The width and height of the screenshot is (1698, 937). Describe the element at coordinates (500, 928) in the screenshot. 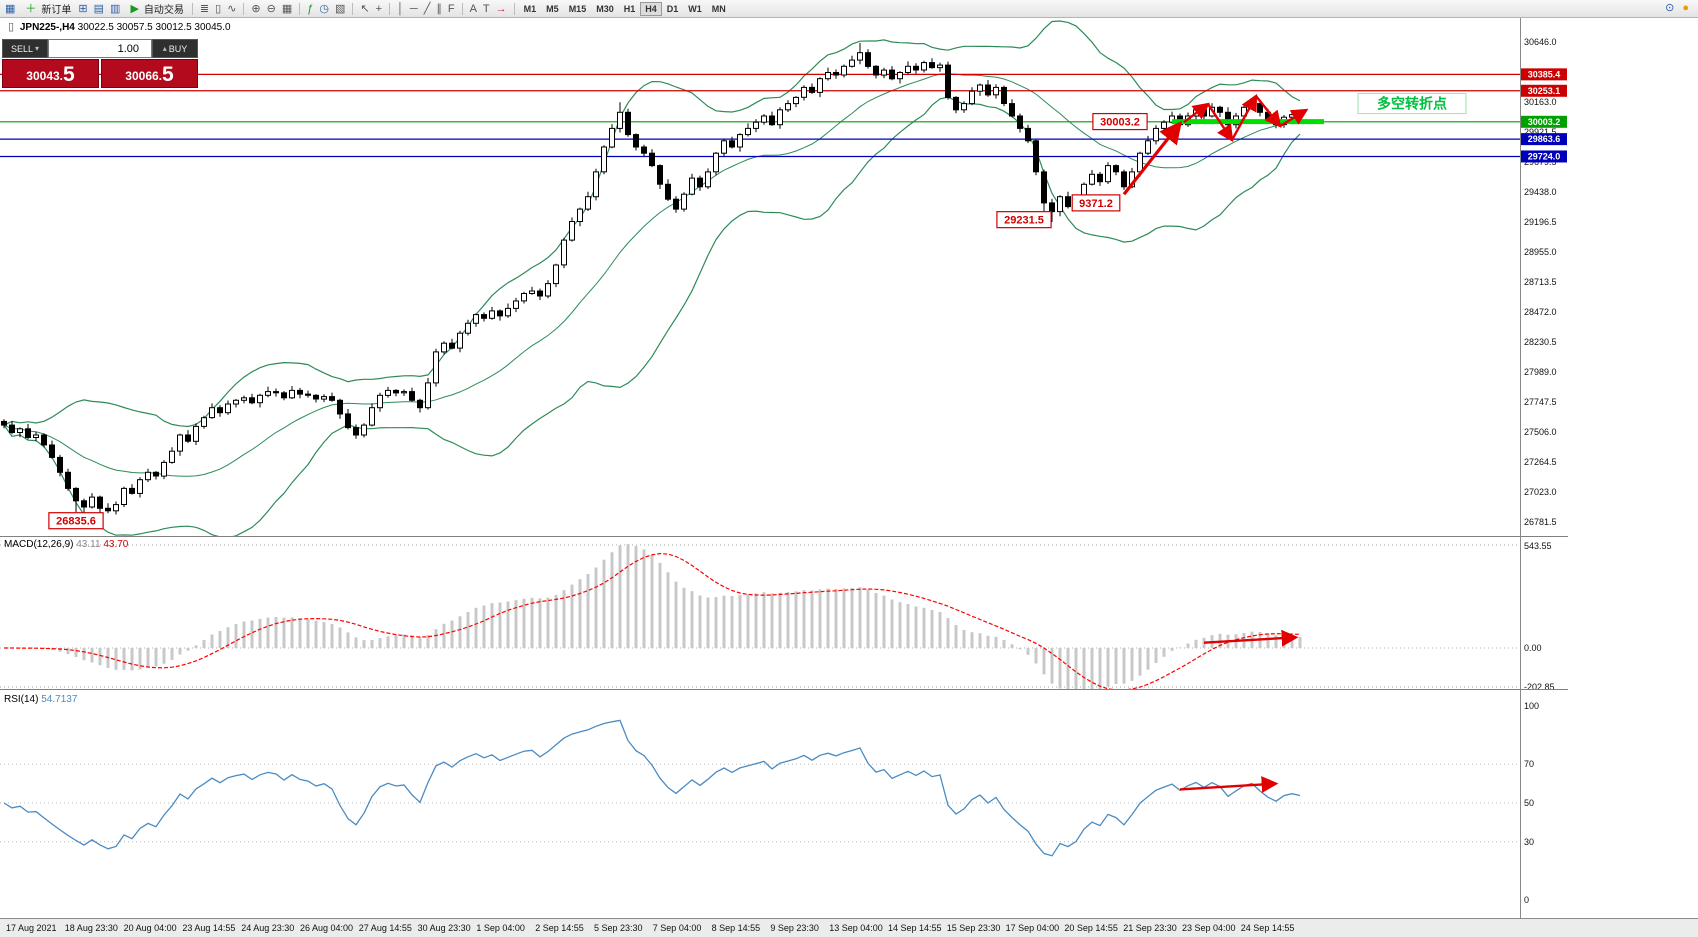

I see `time-axis-label: 1 Sep 04:00` at that location.